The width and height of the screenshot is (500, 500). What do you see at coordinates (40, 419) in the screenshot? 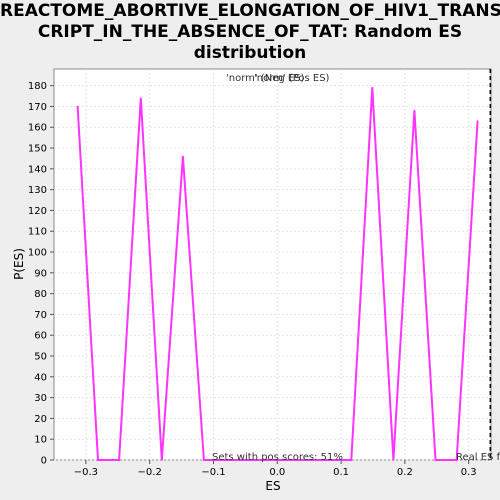
I see `y-tick-label: 20` at bounding box center [40, 419].